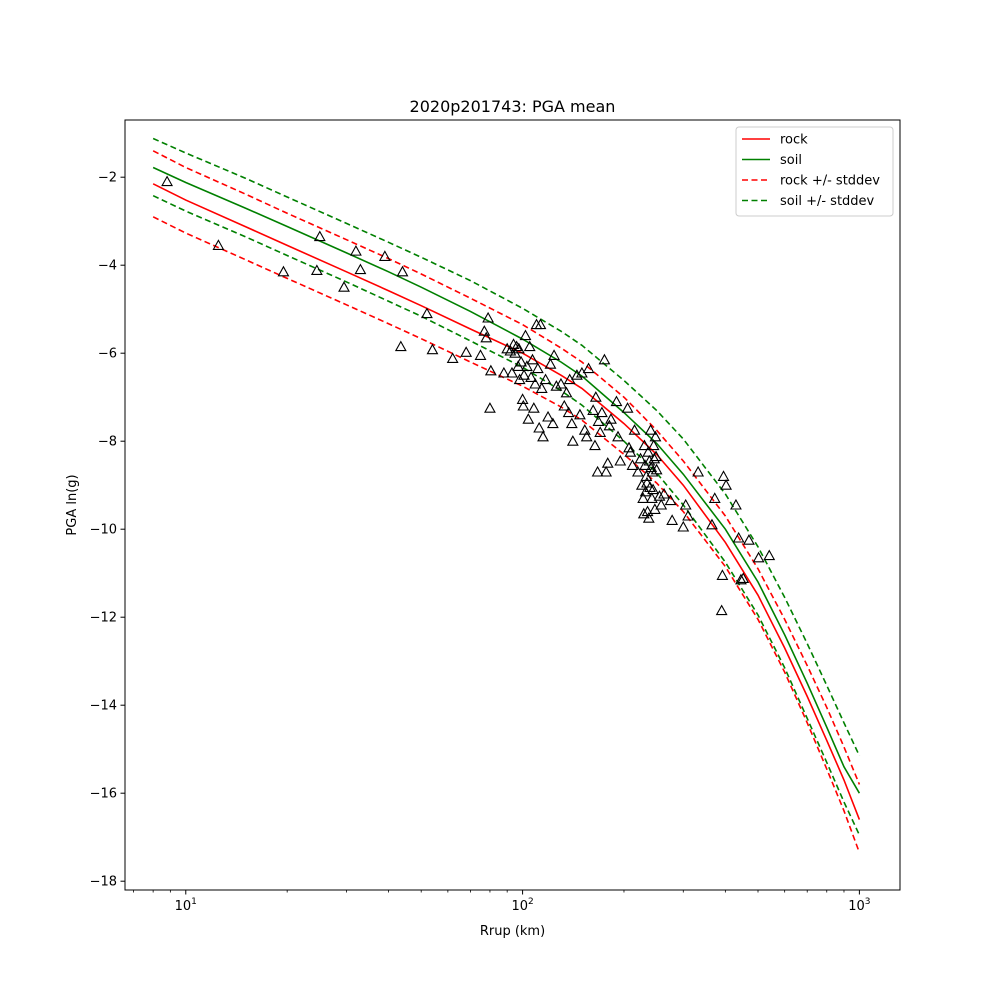  I want to click on legend-label: soil +/- stddev, so click(827, 201).